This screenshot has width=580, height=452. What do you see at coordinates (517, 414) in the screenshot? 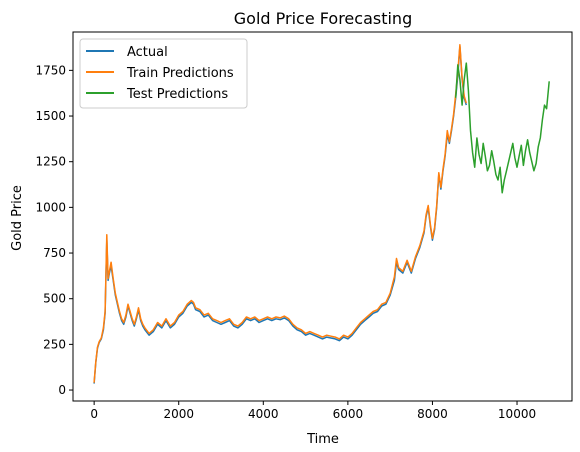
I see `x-tick-label: 10000` at bounding box center [517, 414].